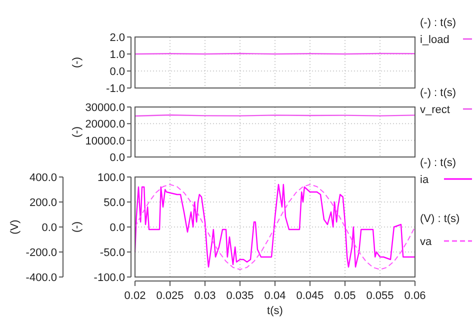  What do you see at coordinates (426, 242) in the screenshot?
I see `legend-label: va` at bounding box center [426, 242].